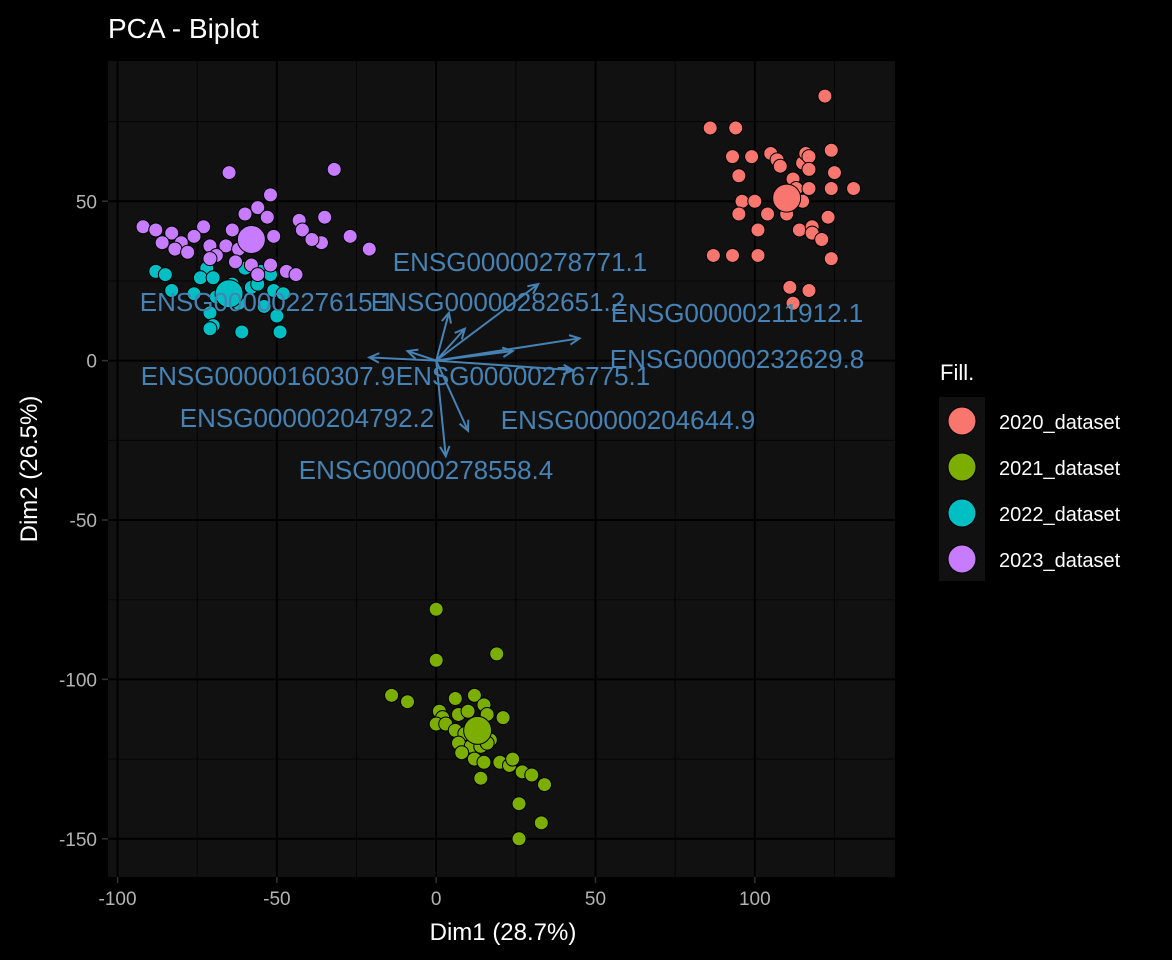 Image resolution: width=1172 pixels, height=960 pixels. Describe the element at coordinates (29, 469) in the screenshot. I see `y-axis-label: Dim2 (26.5%)` at that location.